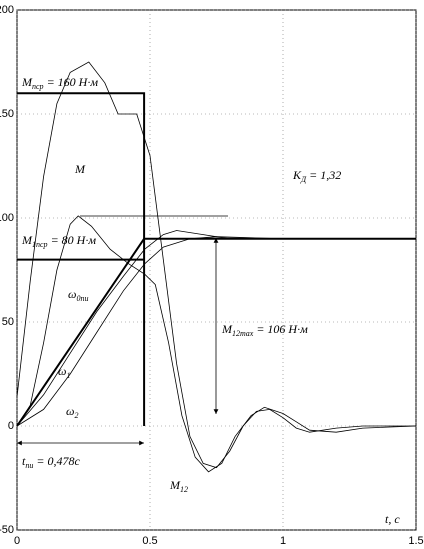 Image resolution: width=424 pixels, height=549 pixels. I want to click on annotation: KД = 1,32, so click(316, 176).